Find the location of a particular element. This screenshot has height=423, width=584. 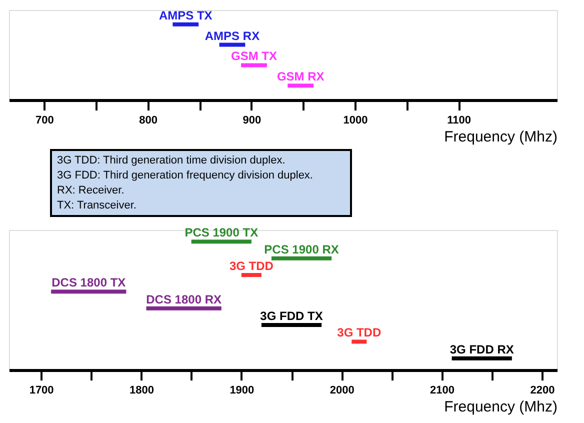

annotation: 3G FDD RX is located at coordinates (482, 349).